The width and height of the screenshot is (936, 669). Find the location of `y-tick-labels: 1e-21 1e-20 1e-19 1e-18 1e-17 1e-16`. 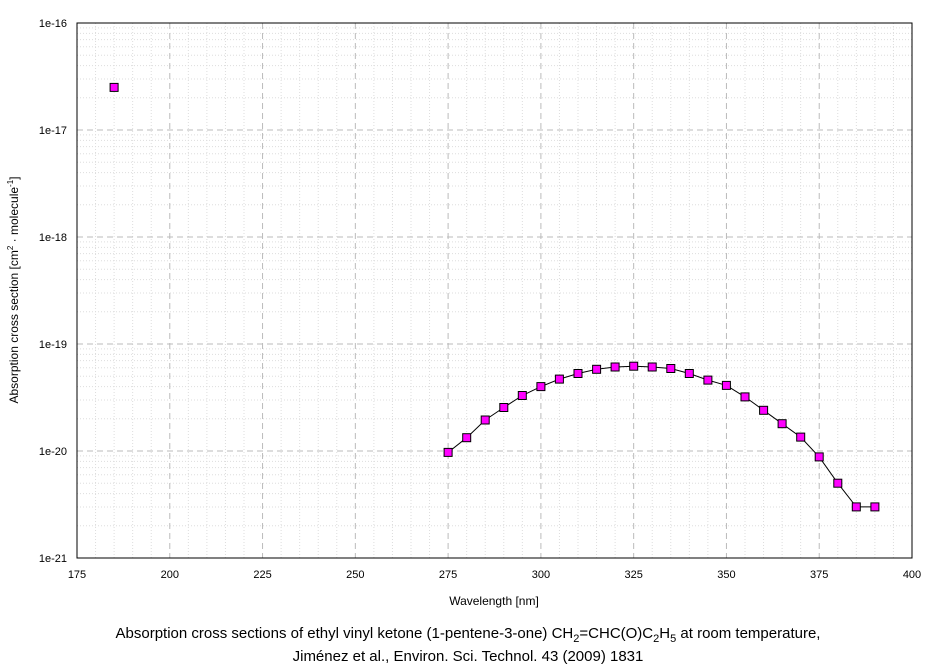

y-tick-labels: 1e-21 1e-20 1e-19 1e-18 1e-17 1e-16 is located at coordinates (53, 291).